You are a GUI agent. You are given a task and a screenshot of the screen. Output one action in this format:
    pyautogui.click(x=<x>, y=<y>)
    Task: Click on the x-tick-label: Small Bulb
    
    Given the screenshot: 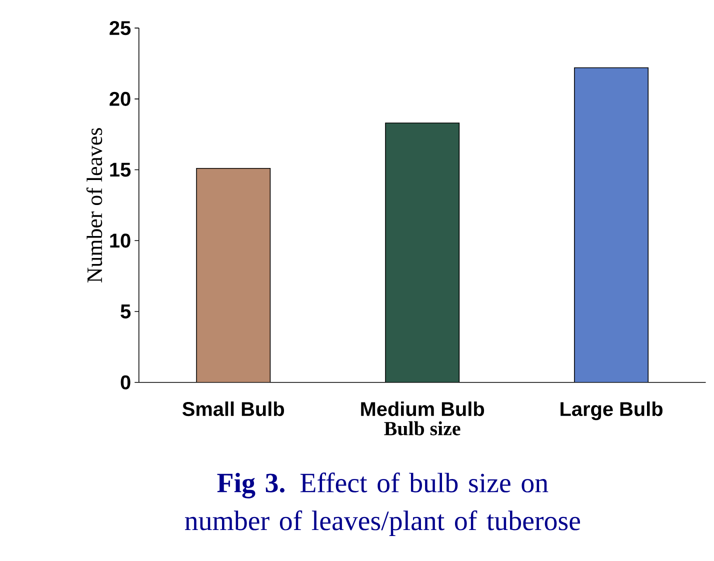 What is the action you would take?
    pyautogui.click(x=233, y=409)
    